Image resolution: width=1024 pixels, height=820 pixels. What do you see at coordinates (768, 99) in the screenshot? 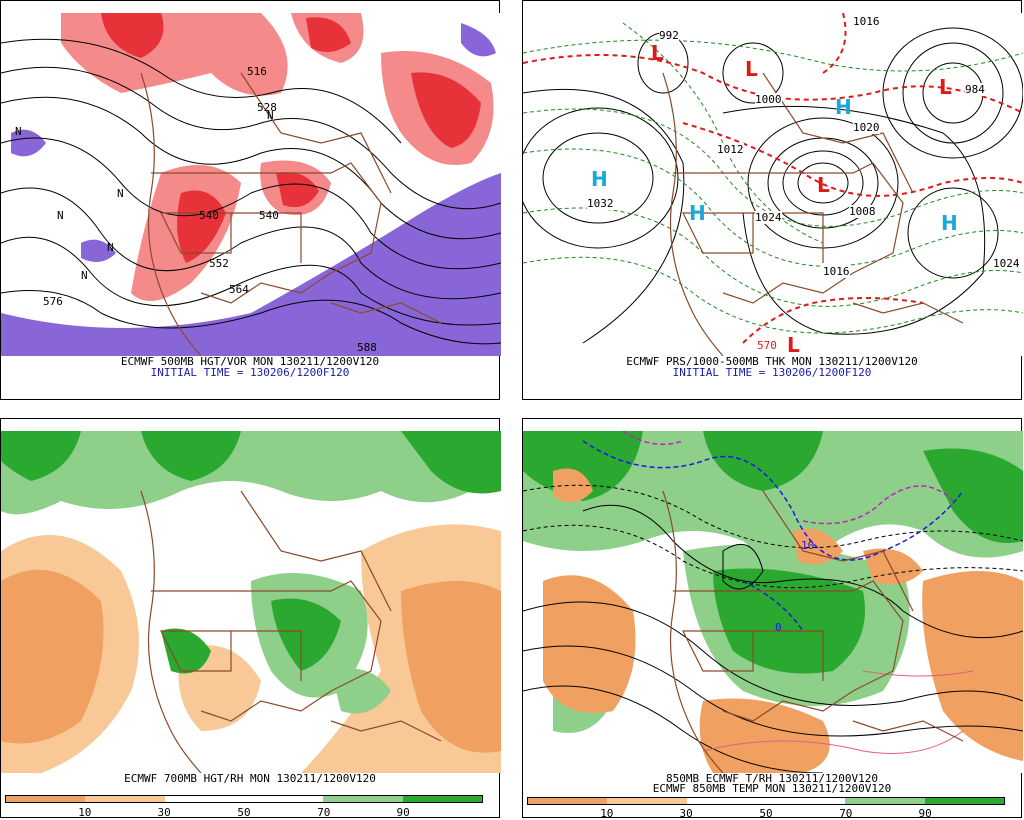
I see `isobar-label: 1000` at bounding box center [768, 99].